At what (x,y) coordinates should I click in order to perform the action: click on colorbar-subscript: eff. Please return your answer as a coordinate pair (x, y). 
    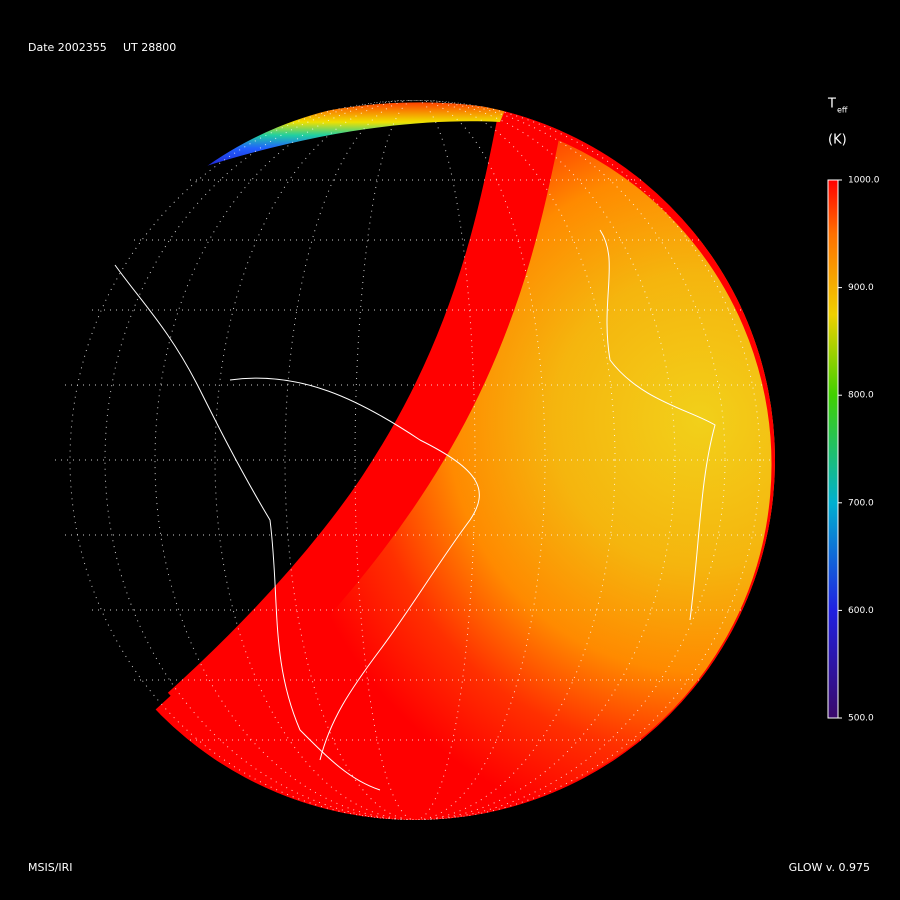
    Looking at the image, I should click on (842, 110).